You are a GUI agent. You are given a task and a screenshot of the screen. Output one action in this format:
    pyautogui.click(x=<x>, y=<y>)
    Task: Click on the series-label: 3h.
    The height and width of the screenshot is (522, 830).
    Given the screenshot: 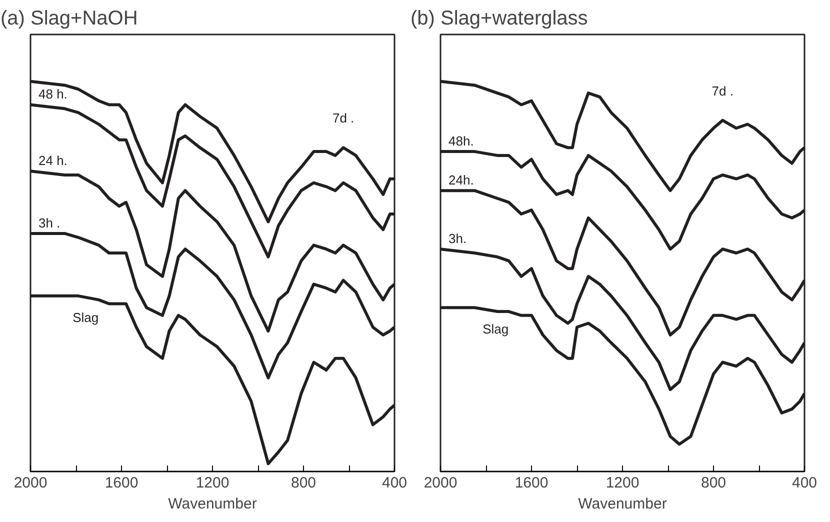 What is the action you would take?
    pyautogui.click(x=457, y=238)
    